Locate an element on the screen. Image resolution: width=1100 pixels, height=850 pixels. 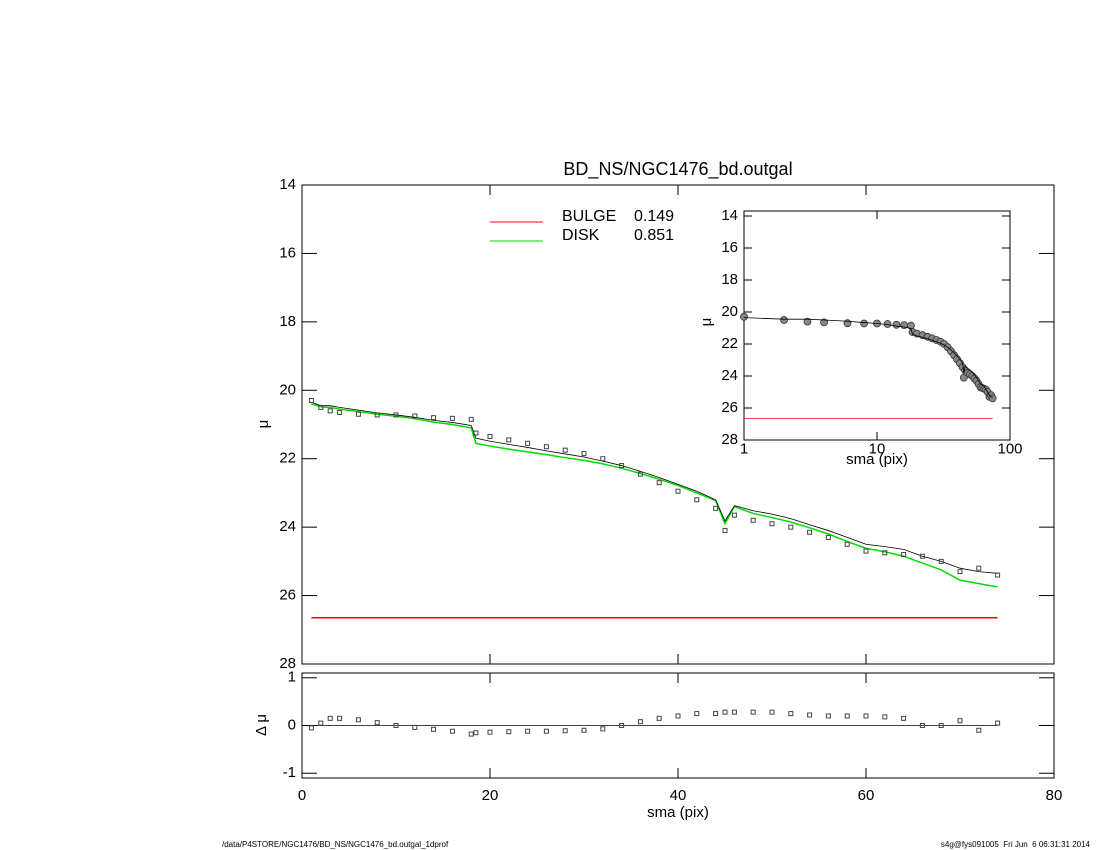
model-line is located at coordinates (654, 487).